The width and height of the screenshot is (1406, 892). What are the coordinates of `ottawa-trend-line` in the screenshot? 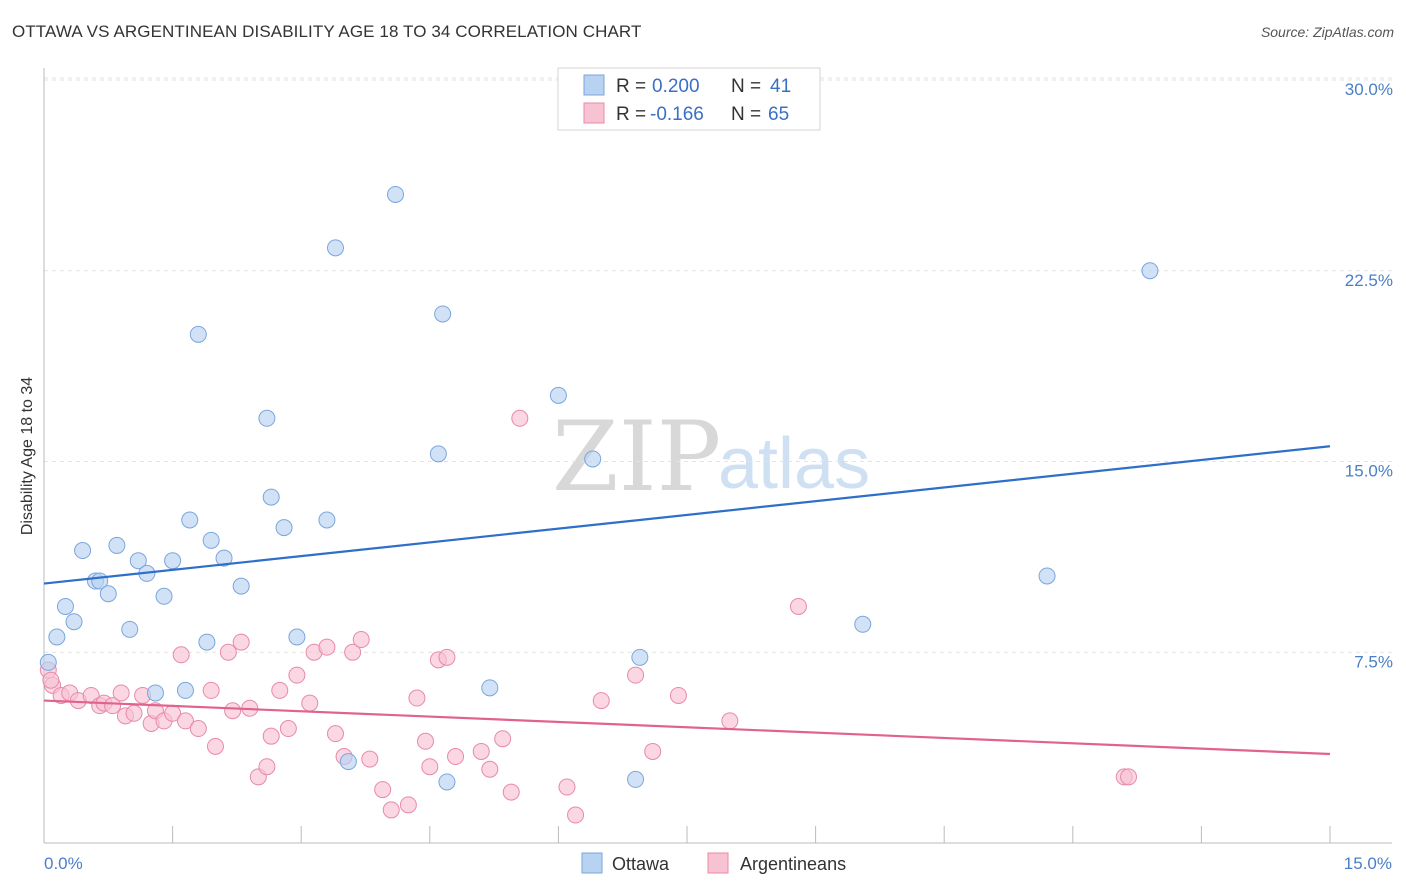 It's located at (687, 515).